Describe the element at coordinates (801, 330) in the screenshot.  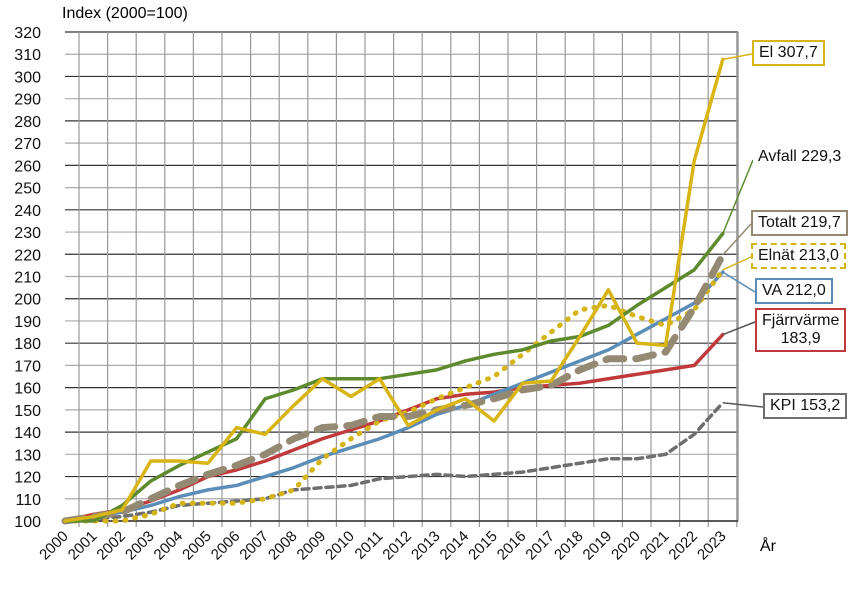
I see `series-label-fjärrvärme: Fjärrvärme 183,9` at that location.